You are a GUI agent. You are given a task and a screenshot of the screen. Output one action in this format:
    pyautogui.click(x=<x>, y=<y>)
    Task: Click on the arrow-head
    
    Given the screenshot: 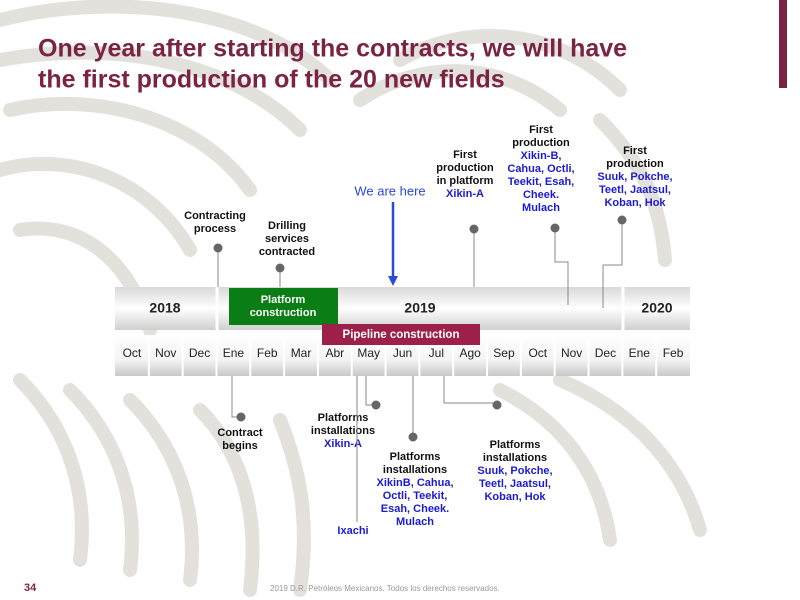 What is the action you would take?
    pyautogui.click(x=393, y=281)
    